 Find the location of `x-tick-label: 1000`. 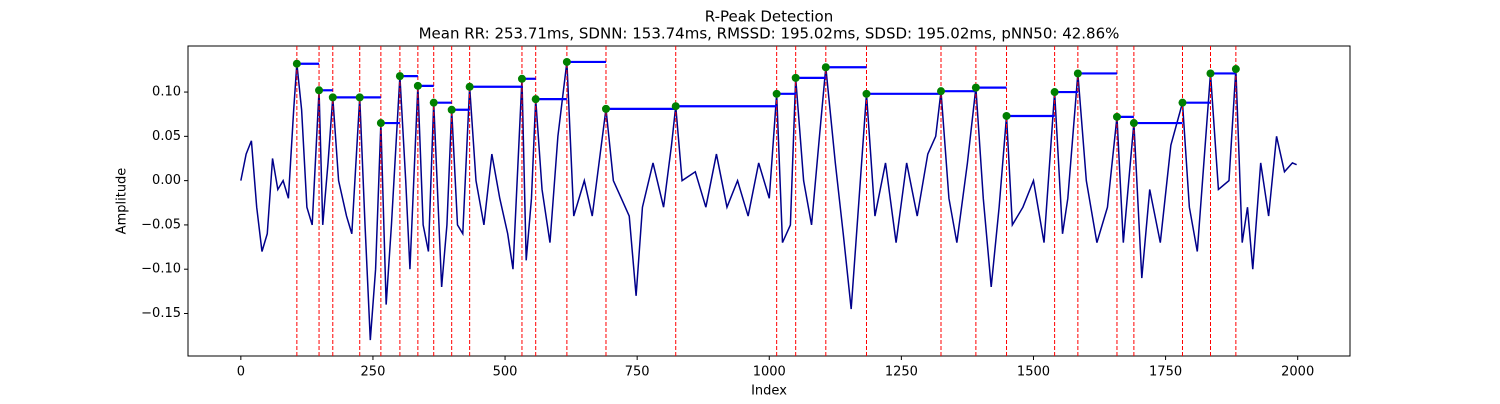

x-tick-label: 1000 is located at coordinates (769, 372).